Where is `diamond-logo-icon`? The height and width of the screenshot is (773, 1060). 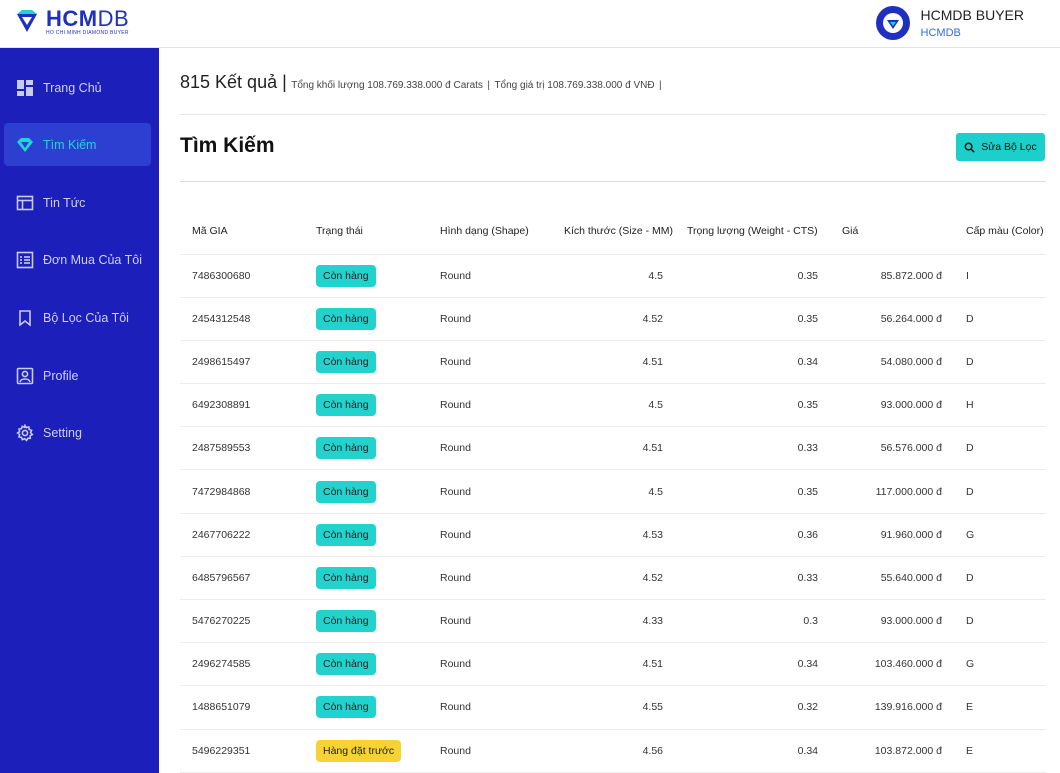 diamond-logo-icon is located at coordinates (27, 21).